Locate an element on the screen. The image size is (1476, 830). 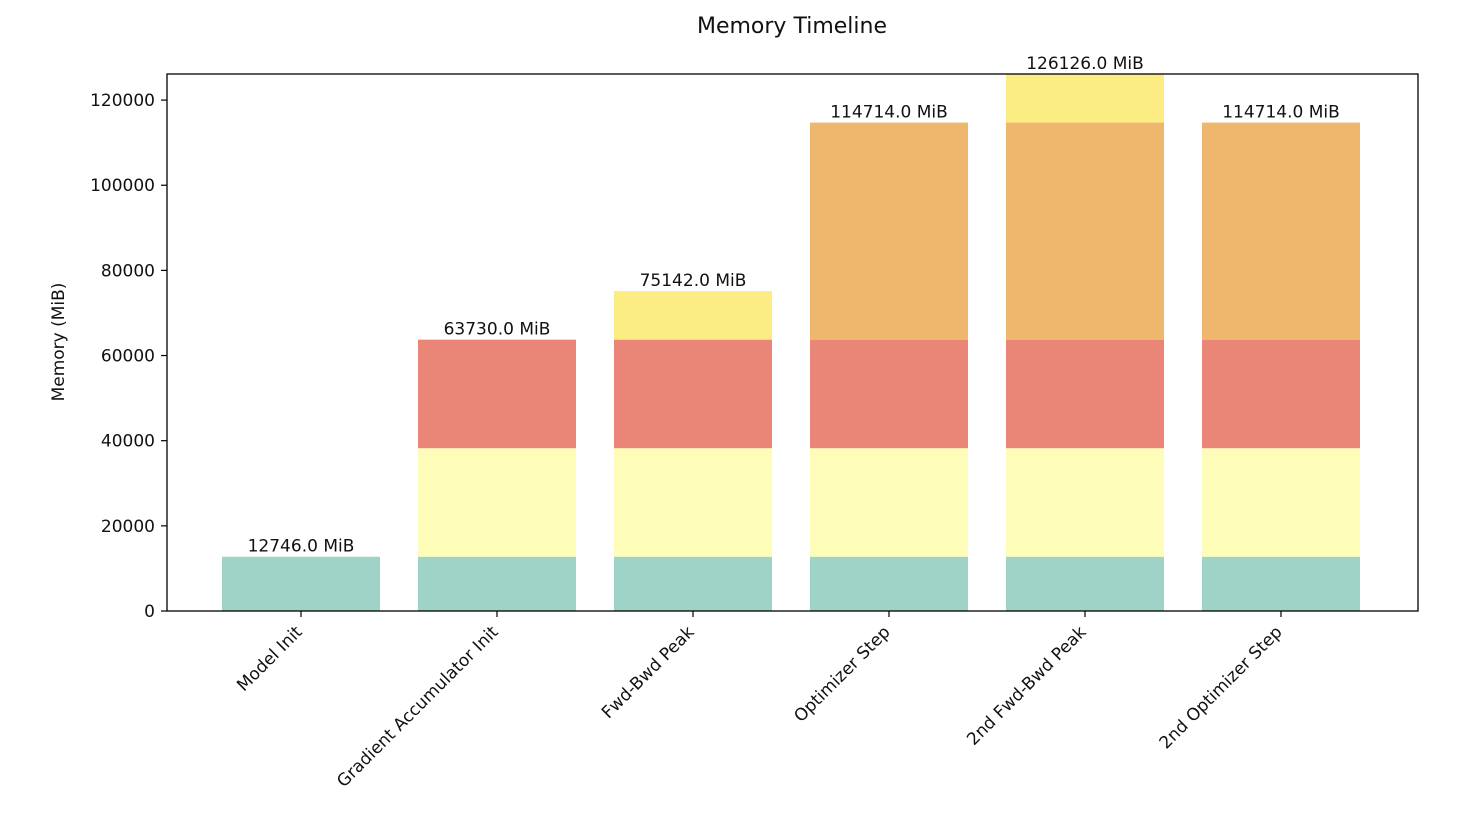
bar-total-label: 12746.0 MiB is located at coordinates (301, 547).